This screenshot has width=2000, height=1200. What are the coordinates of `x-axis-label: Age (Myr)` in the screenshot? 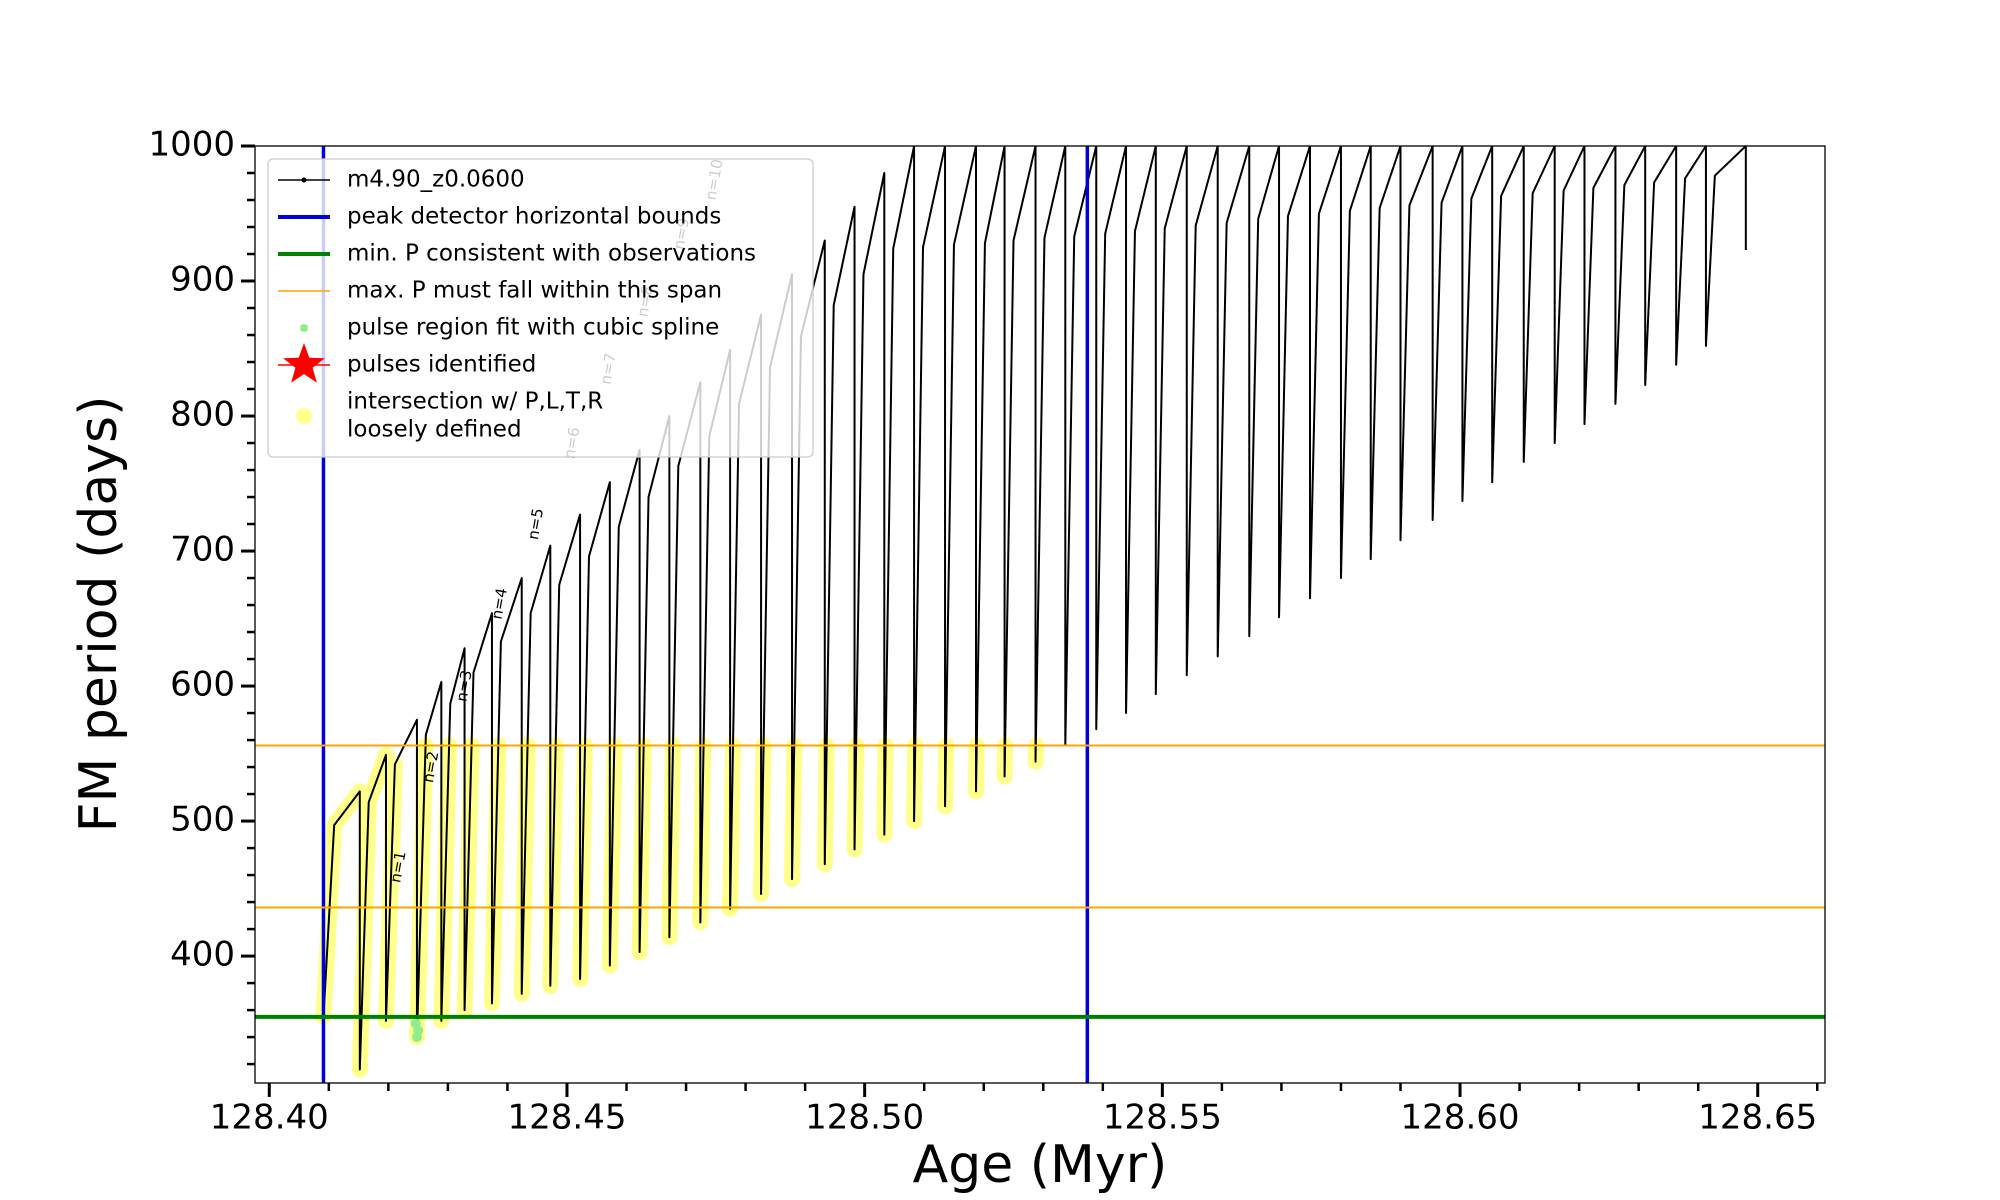 It's located at (1040, 1165).